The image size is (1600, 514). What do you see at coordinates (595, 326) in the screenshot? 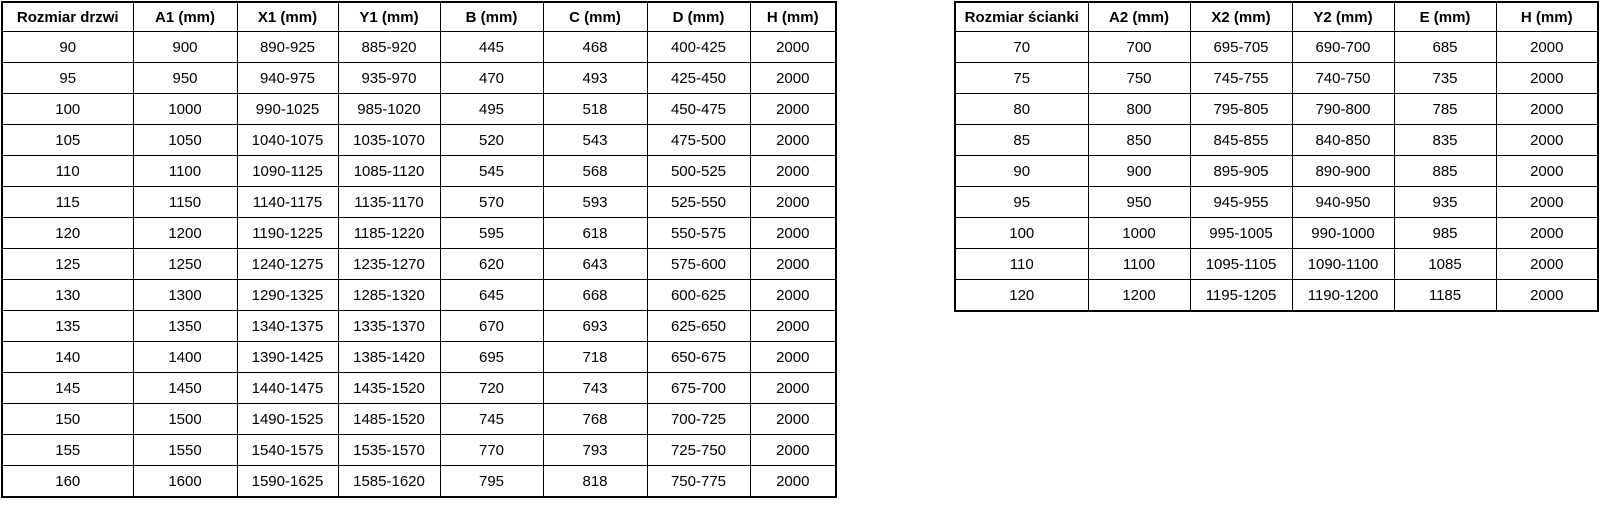
I see `table-cell: 693` at bounding box center [595, 326].